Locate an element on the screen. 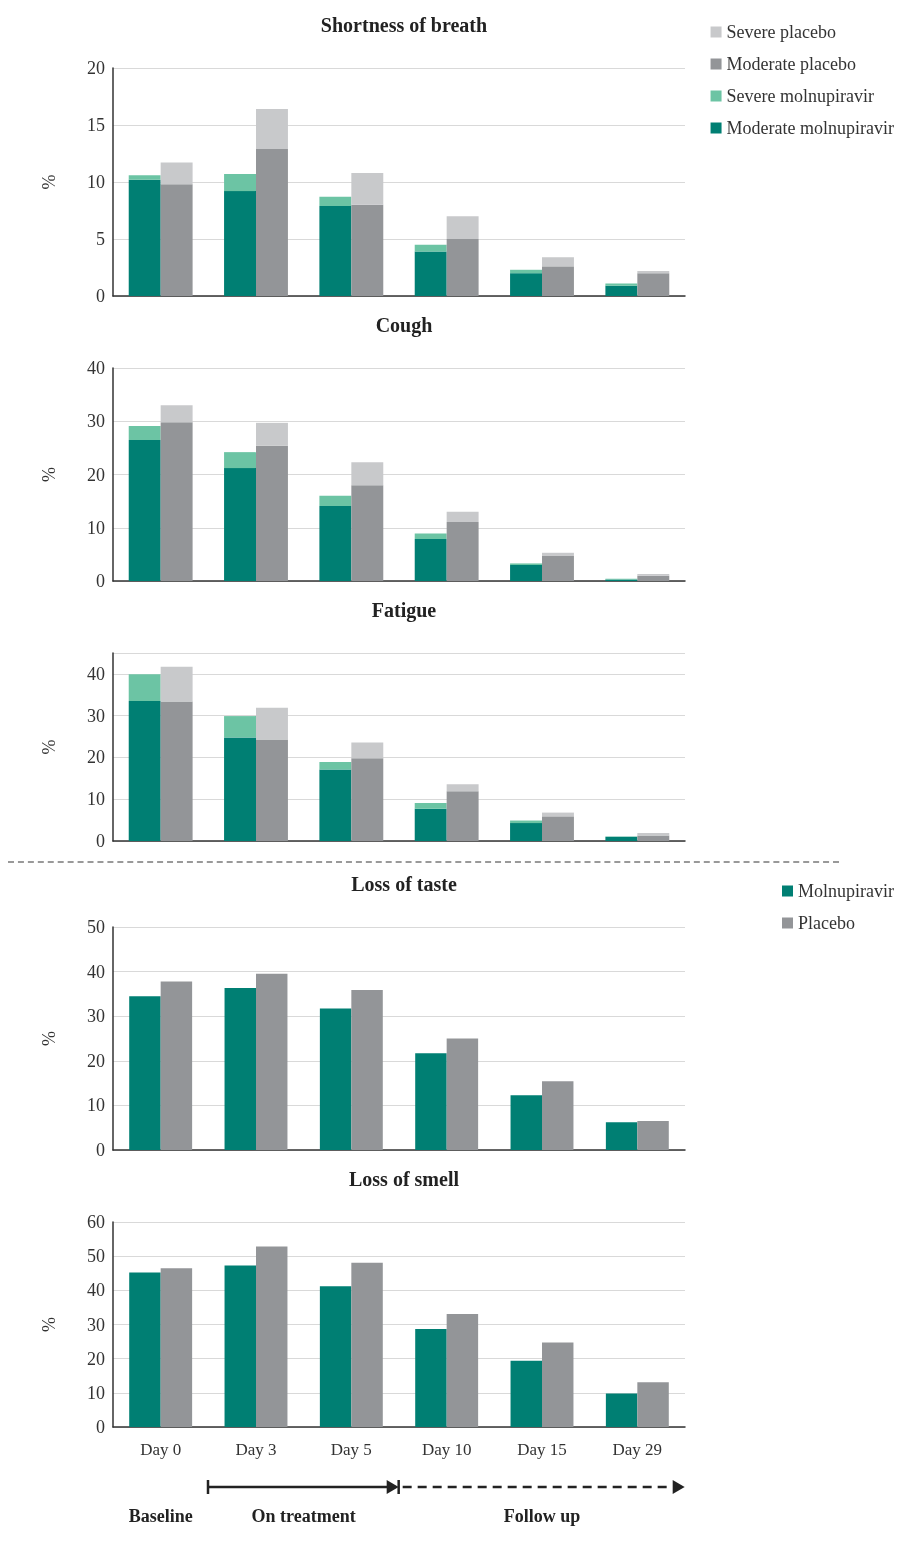  chart-title: Loss of taste is located at coordinates (404, 884).